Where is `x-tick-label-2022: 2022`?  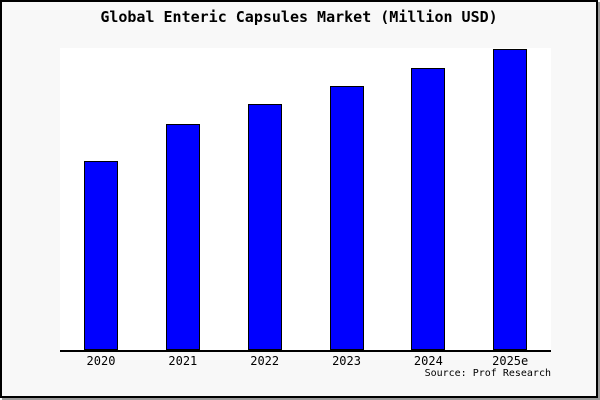
x-tick-label-2022: 2022 is located at coordinates (265, 361).